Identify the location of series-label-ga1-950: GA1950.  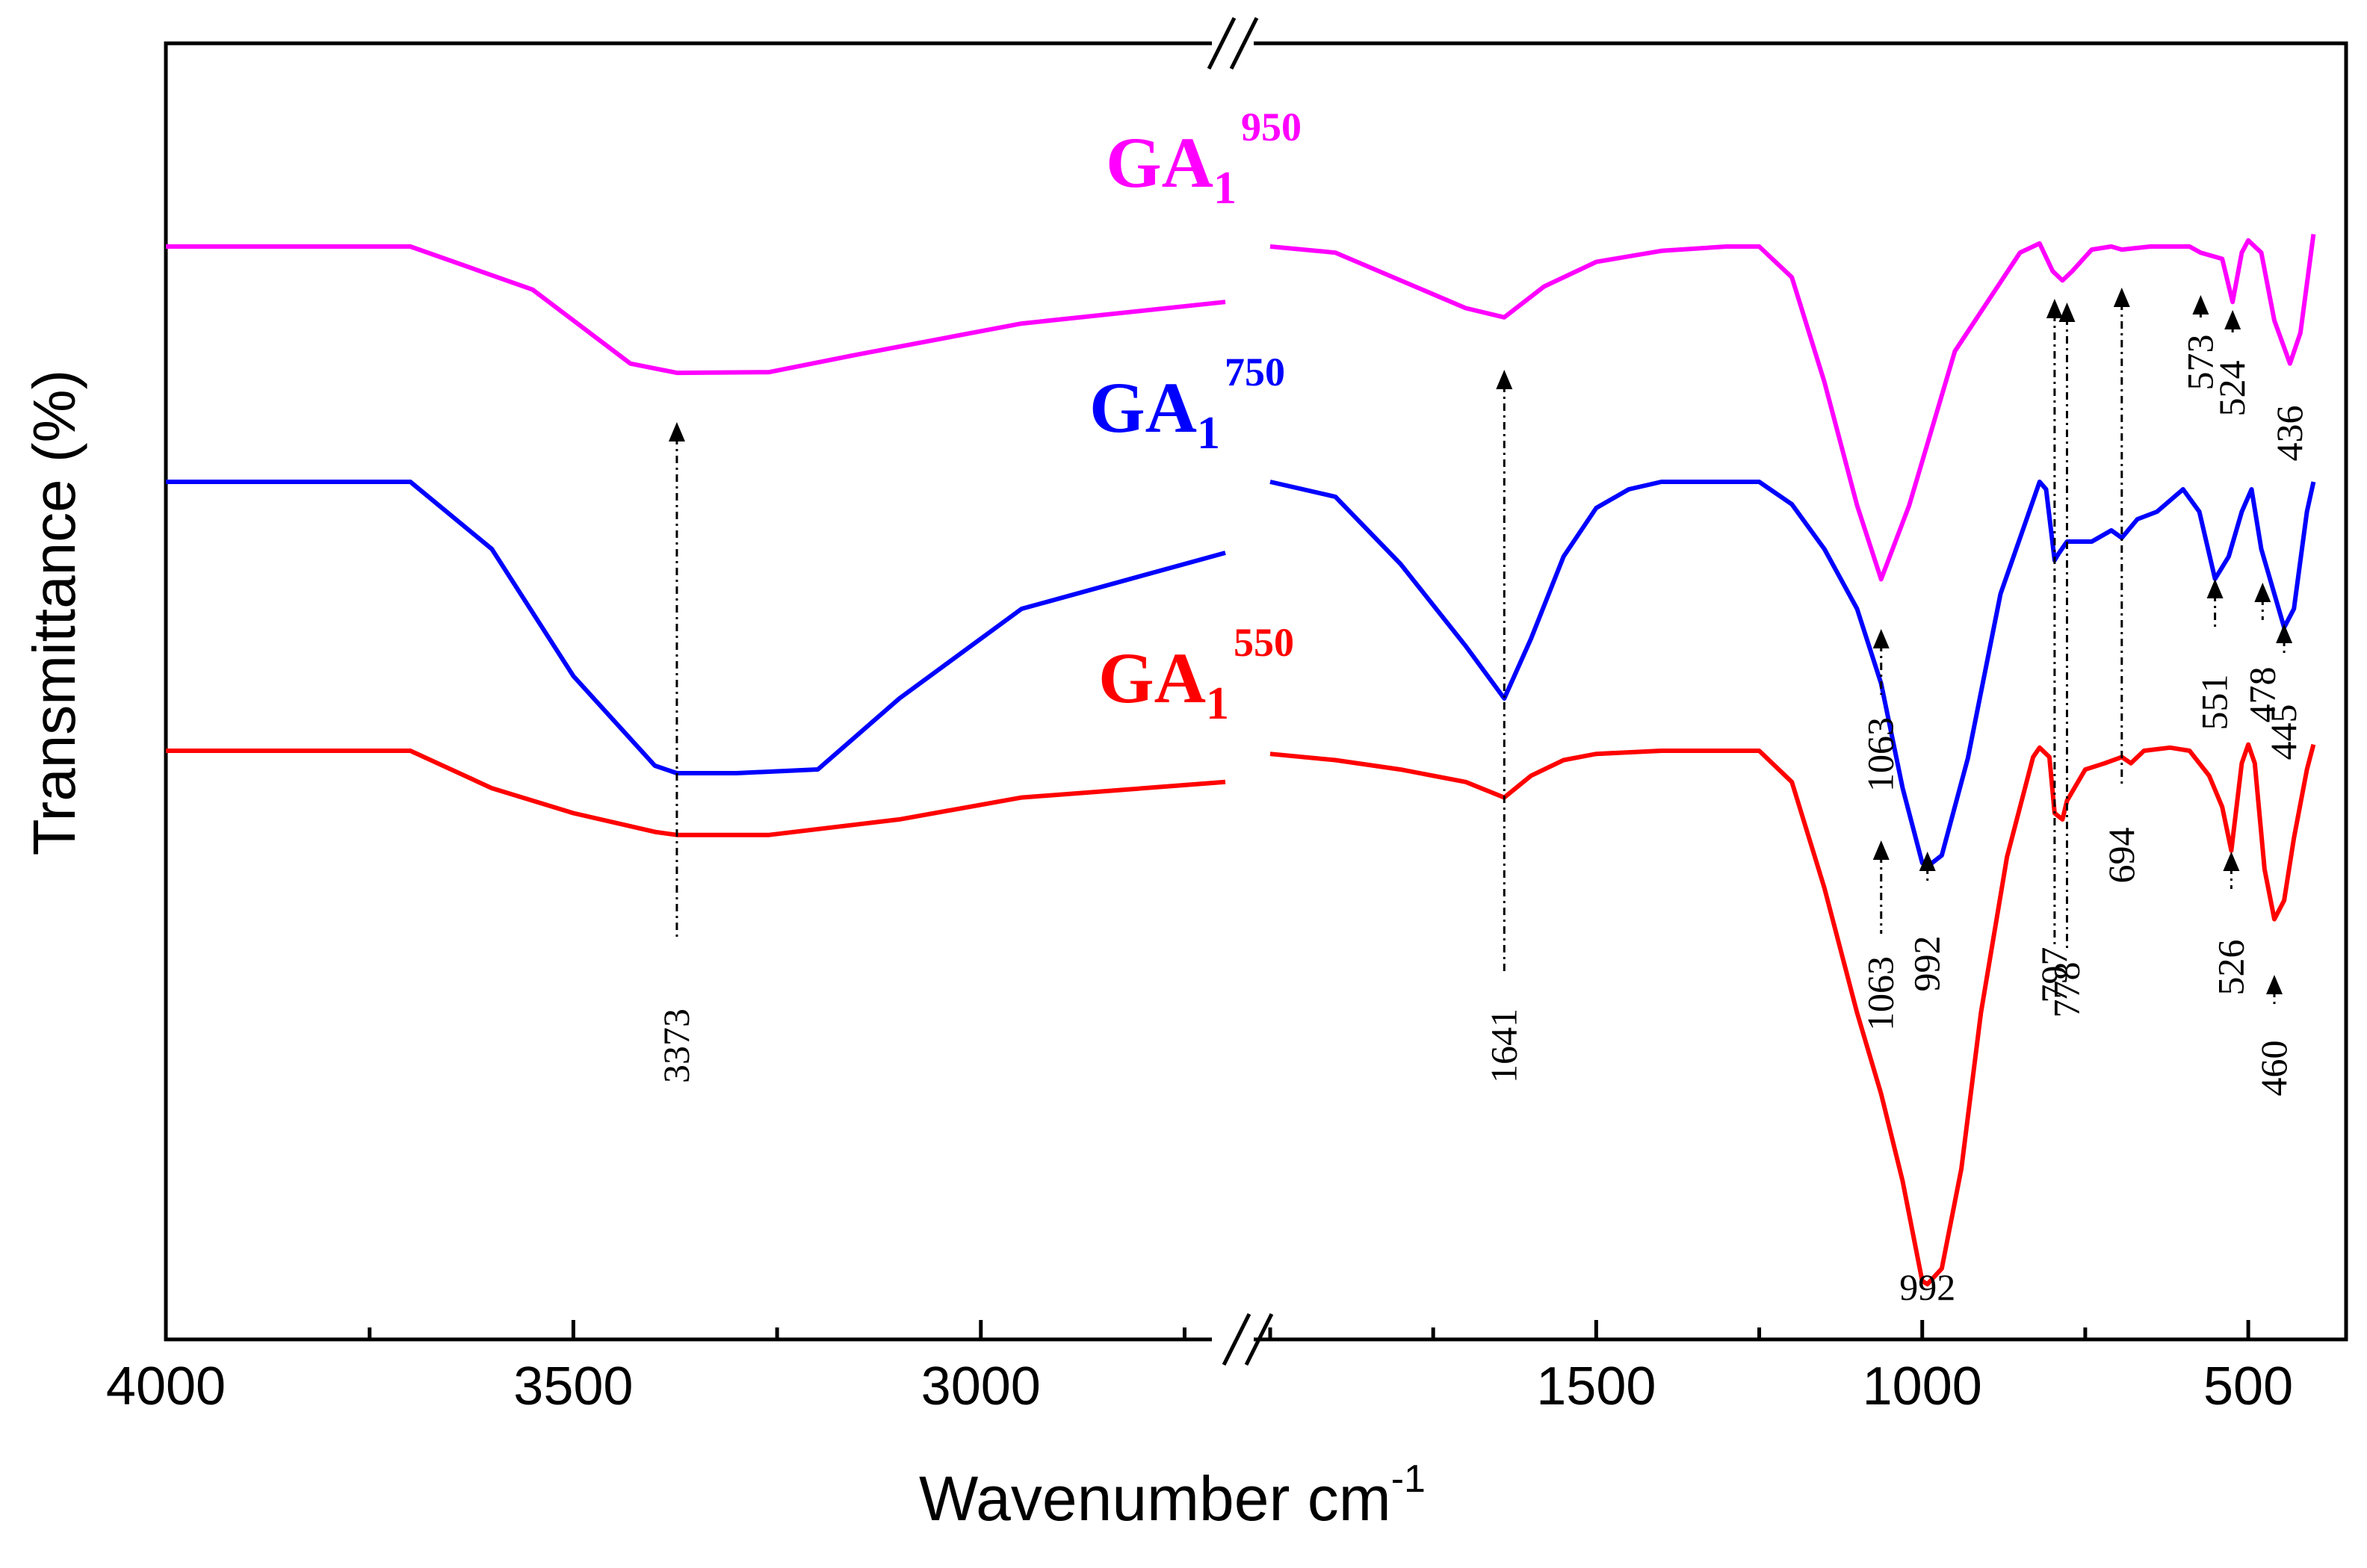
(1204, 159).